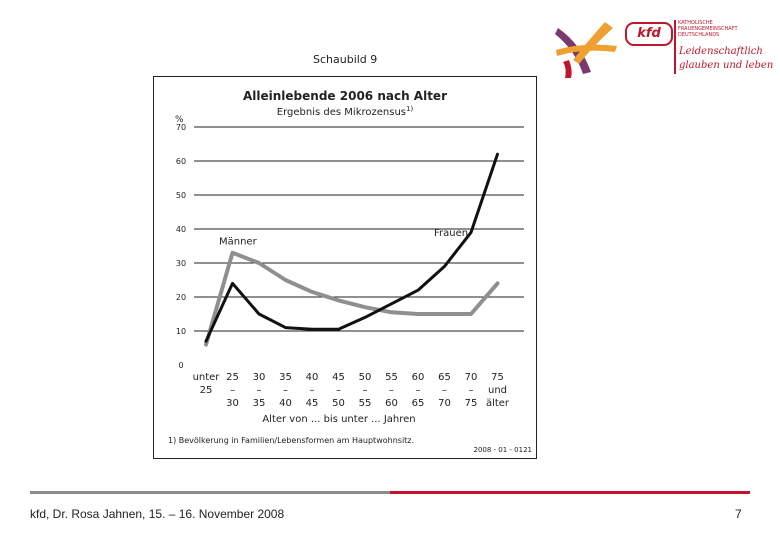 Image resolution: width=780 pixels, height=540 pixels. I want to click on logo-slogan-line: glauben und leben, so click(726, 65).